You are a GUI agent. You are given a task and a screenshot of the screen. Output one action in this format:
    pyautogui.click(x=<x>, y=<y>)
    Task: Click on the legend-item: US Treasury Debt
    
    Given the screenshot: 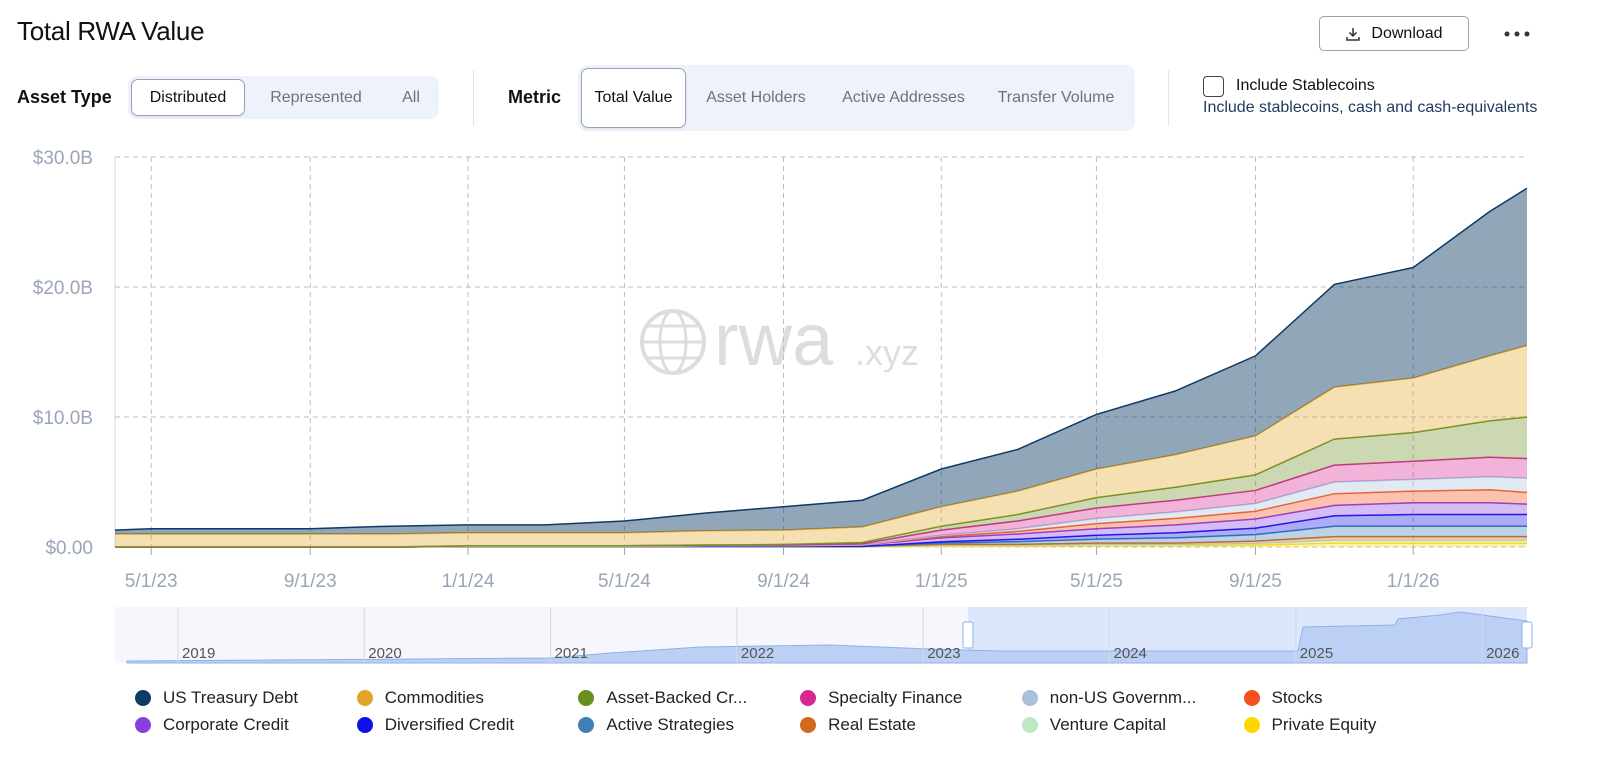 What is the action you would take?
    pyautogui.click(x=216, y=698)
    